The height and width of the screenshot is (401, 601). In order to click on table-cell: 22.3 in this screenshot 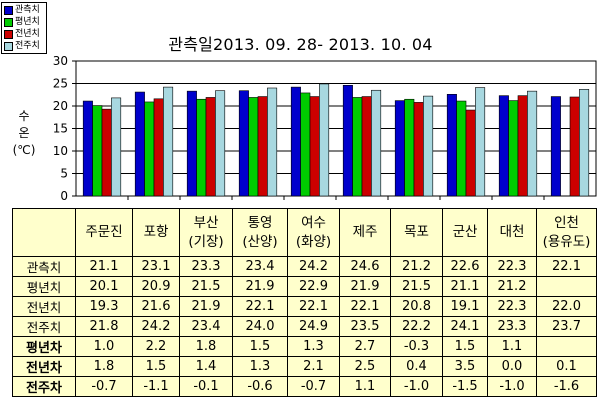, I will do `click(512, 266)`.